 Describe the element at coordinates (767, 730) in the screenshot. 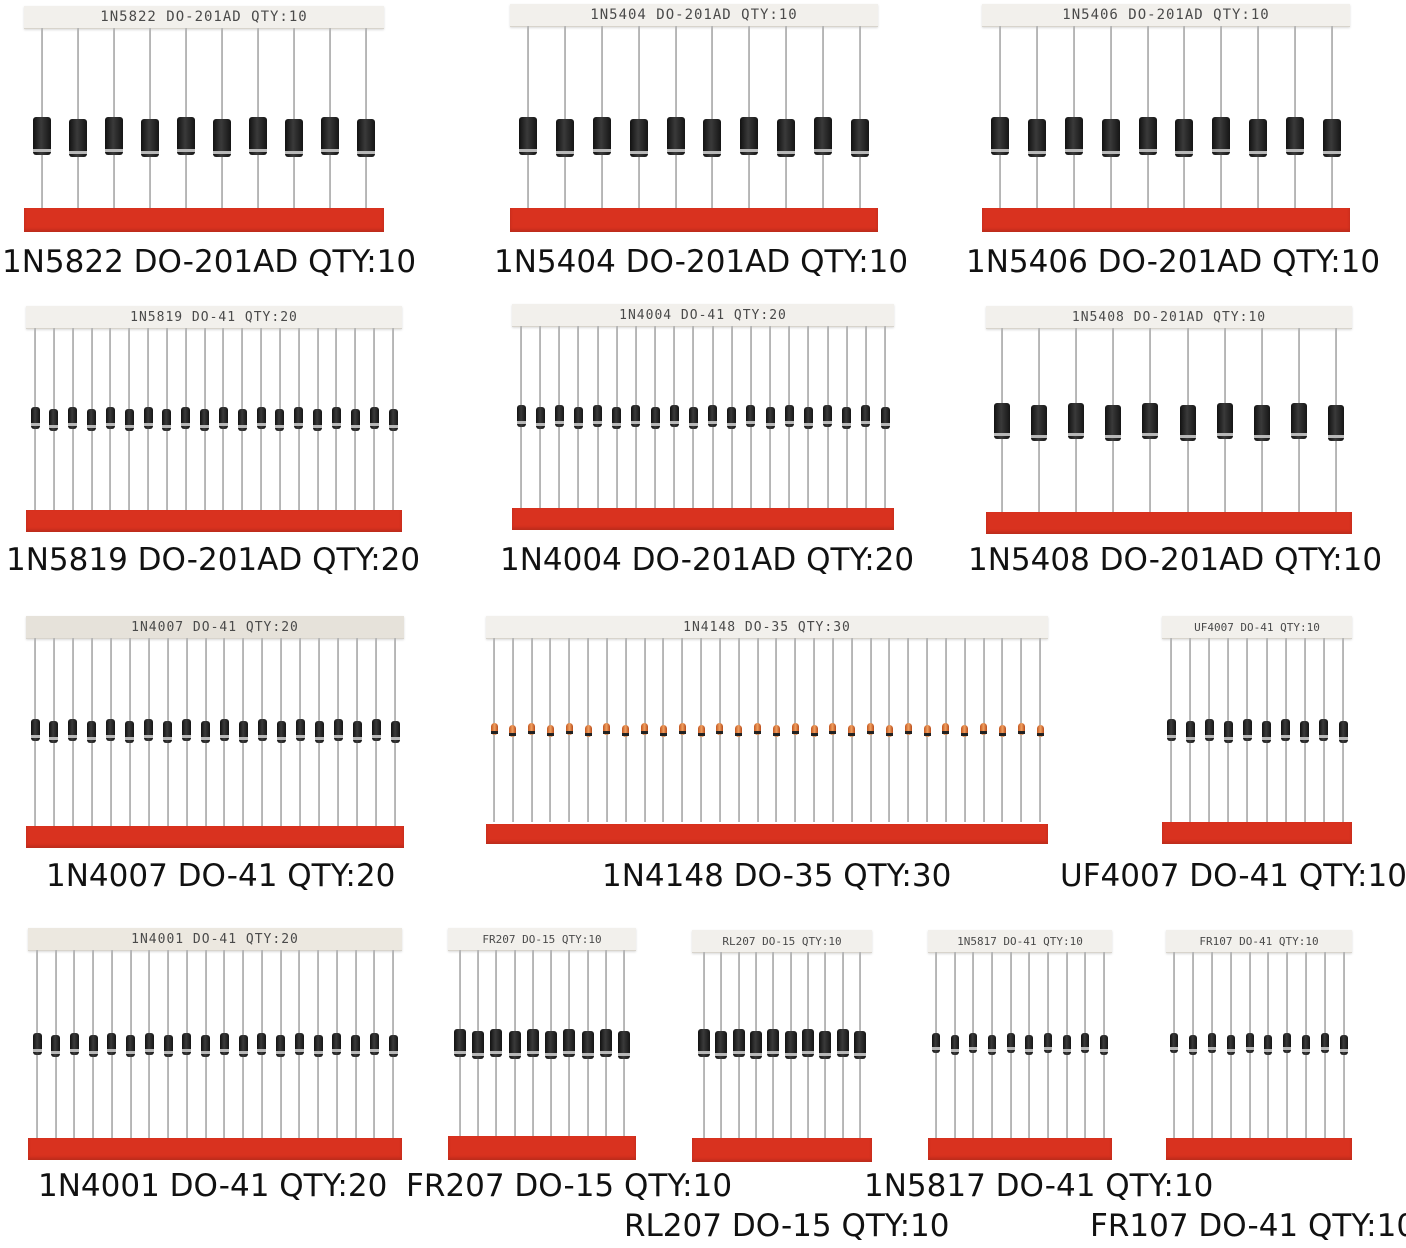

I see `diode-row-1n4148` at that location.